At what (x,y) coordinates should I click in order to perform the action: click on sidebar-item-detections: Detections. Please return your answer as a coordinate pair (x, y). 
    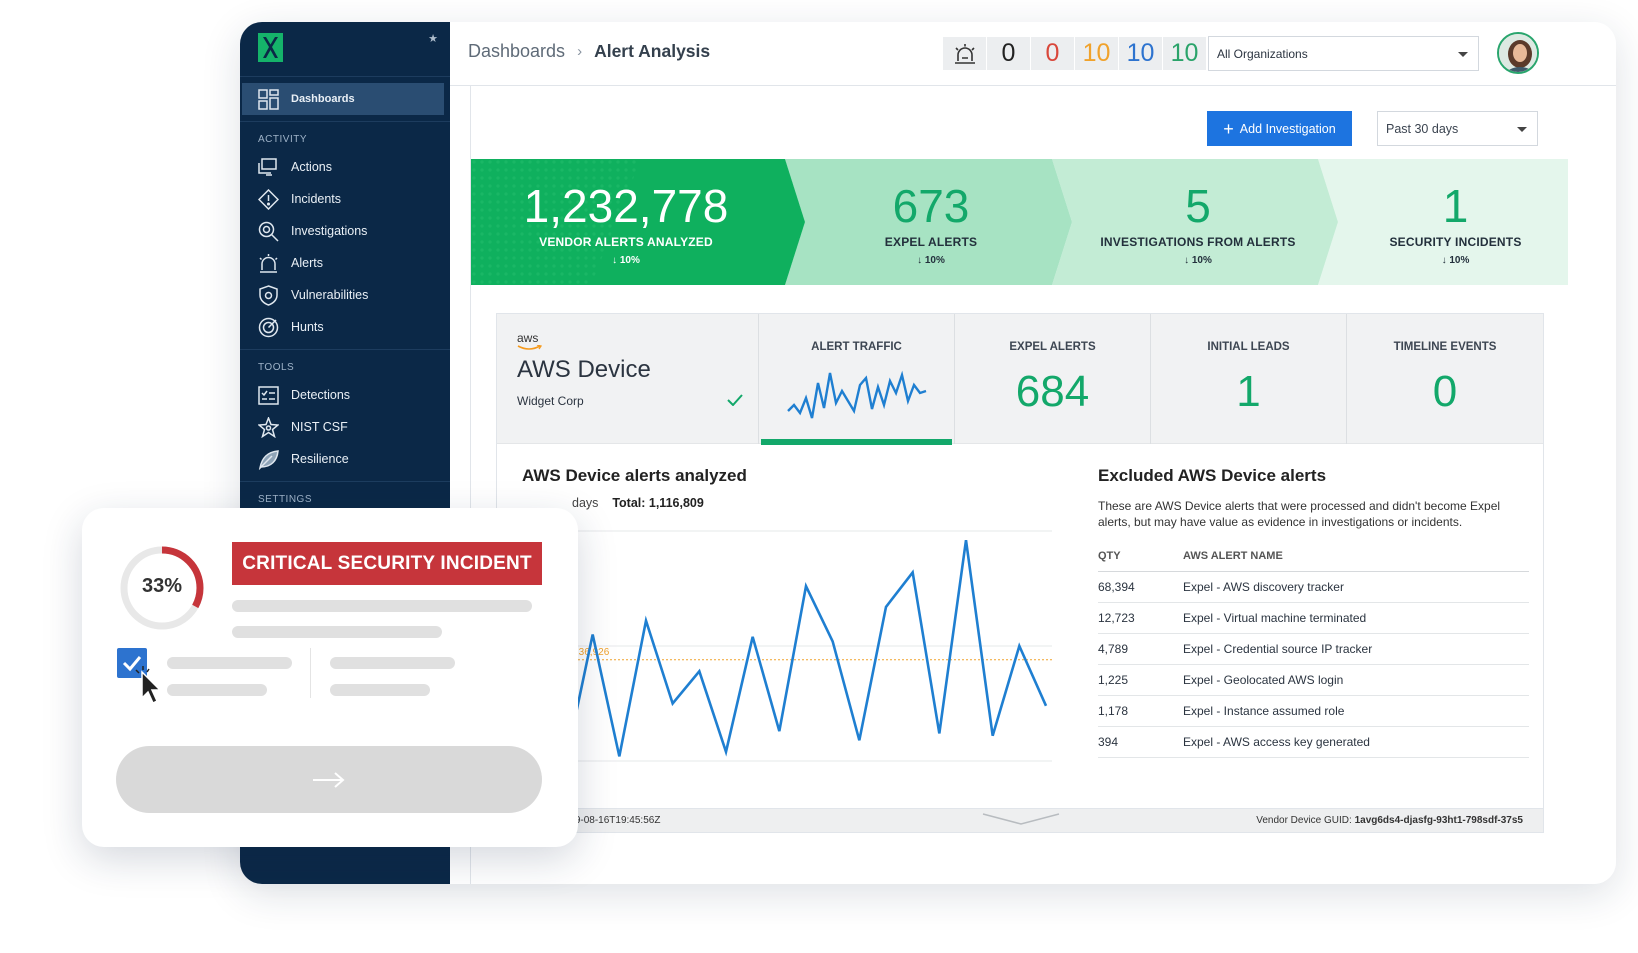
    Looking at the image, I should click on (345, 395).